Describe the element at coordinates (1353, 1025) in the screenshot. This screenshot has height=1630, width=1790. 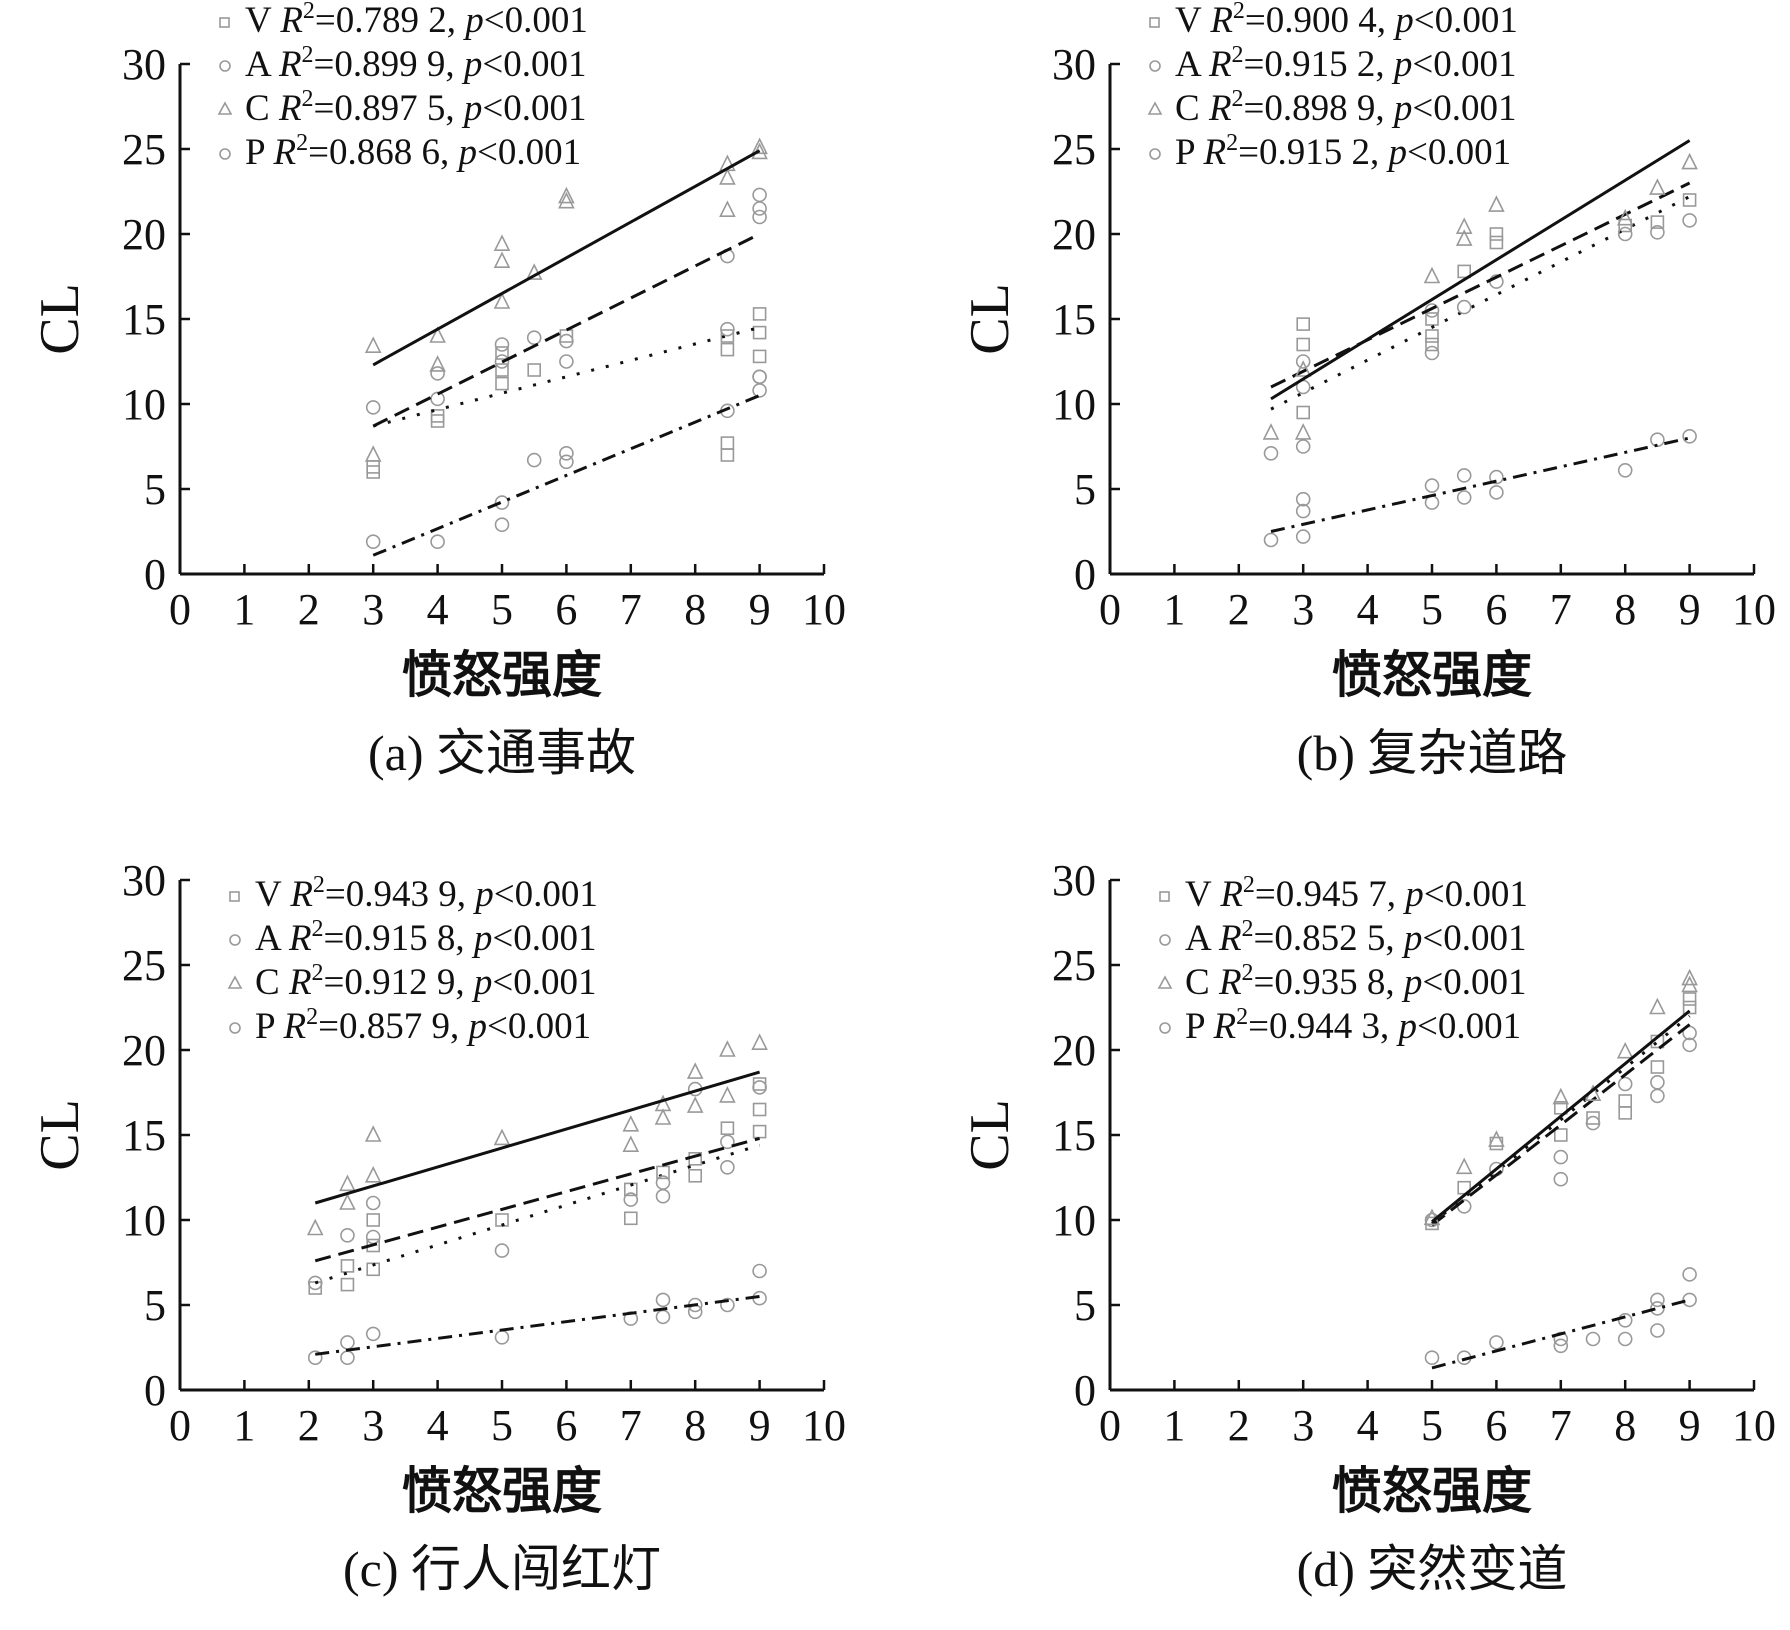
I see `legend-entry: P R2=0.944 3, p<0.001` at that location.